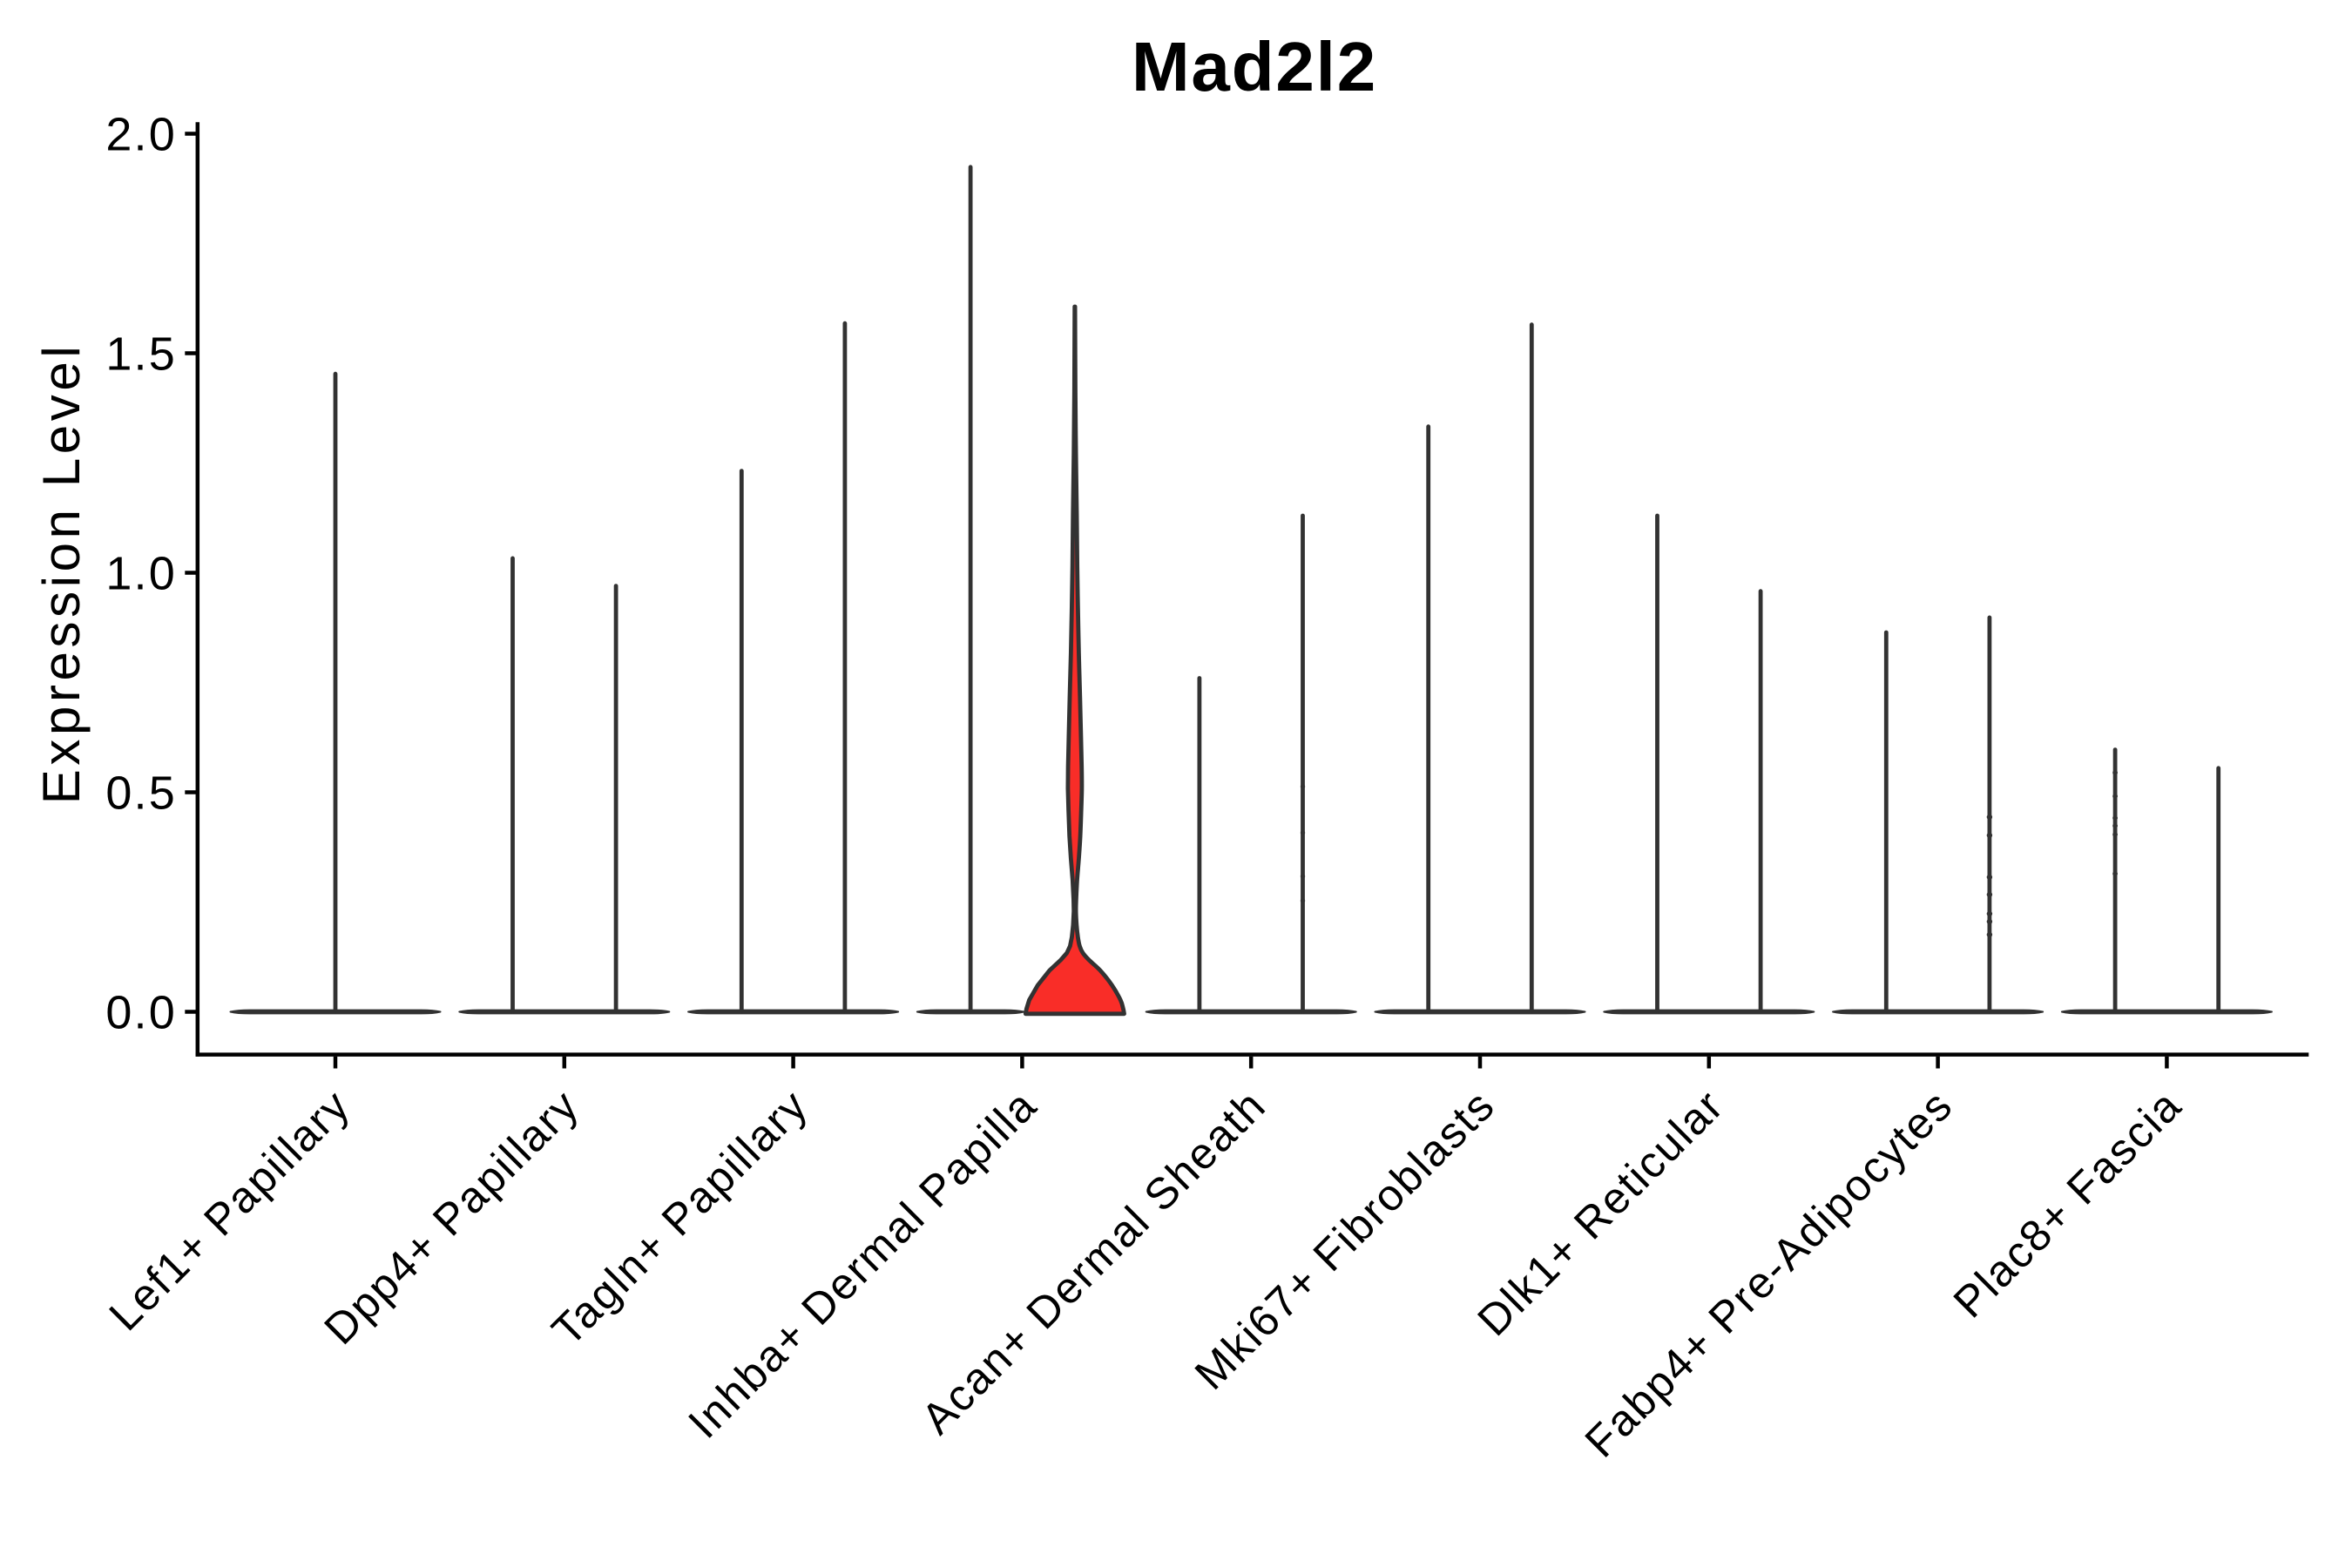  Describe the element at coordinates (1254, 66) in the screenshot. I see `svg-text: Mad2l2` at that location.